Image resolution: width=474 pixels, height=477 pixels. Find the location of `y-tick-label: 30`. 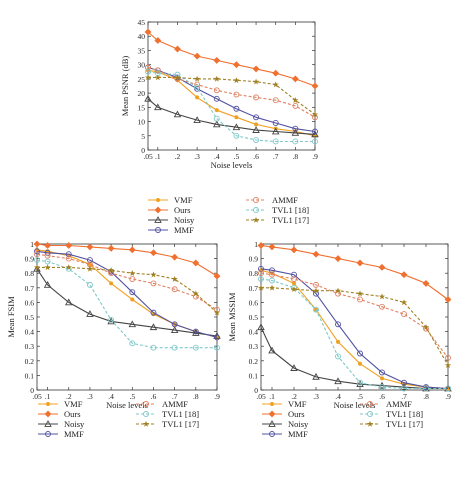

y-tick-label: 30 is located at coordinates (142, 65).